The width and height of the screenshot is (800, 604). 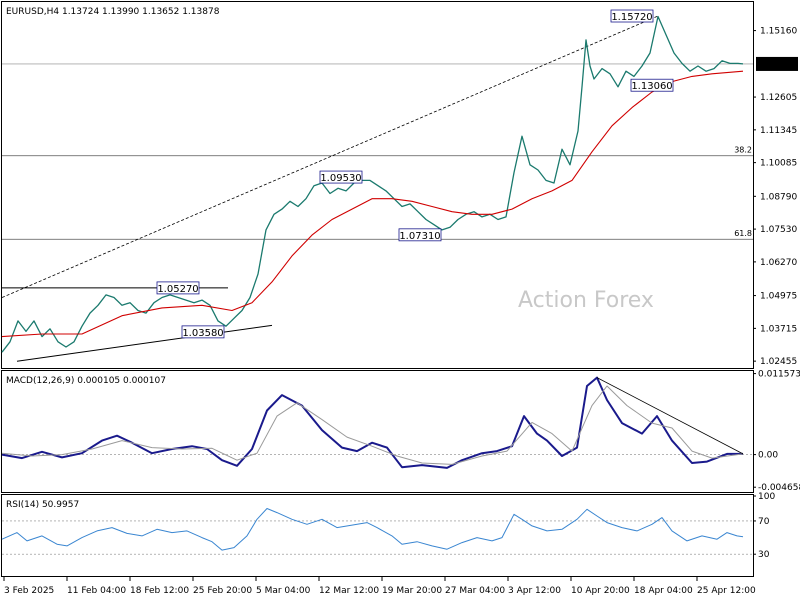 What do you see at coordinates (663, 591) in the screenshot?
I see `x-tick-label: 18 Apr 04:00` at bounding box center [663, 591].